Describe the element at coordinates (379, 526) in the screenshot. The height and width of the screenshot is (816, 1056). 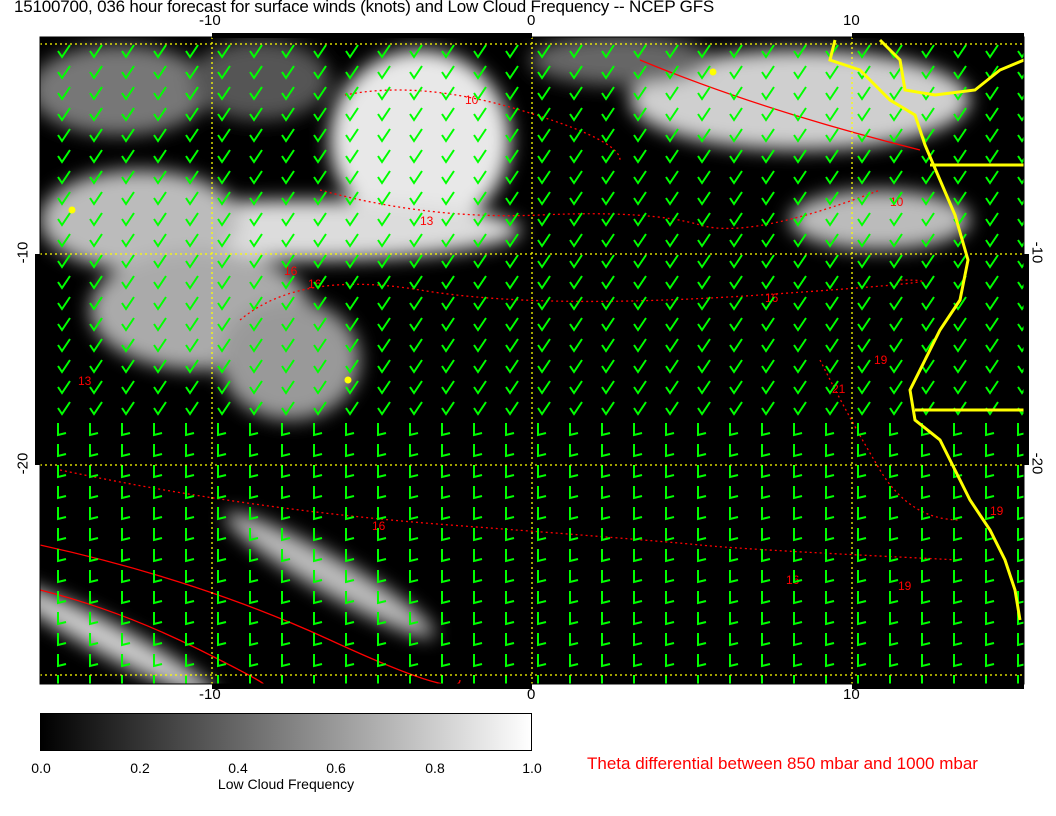
I see `contour-label: 16` at that location.